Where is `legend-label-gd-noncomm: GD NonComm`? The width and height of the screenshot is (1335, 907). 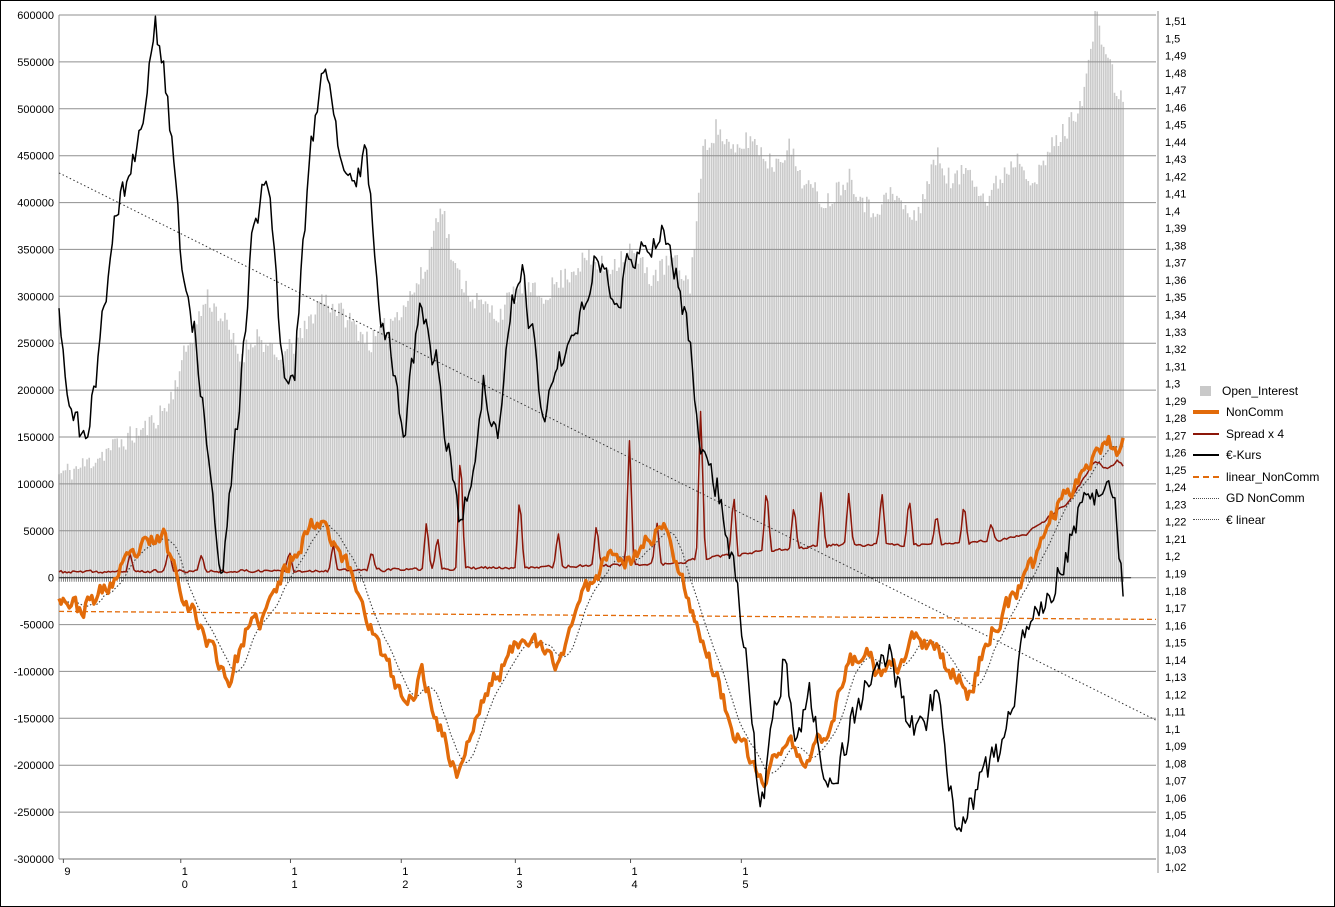 legend-label-gd-noncomm: GD NonComm is located at coordinates (1265, 498).